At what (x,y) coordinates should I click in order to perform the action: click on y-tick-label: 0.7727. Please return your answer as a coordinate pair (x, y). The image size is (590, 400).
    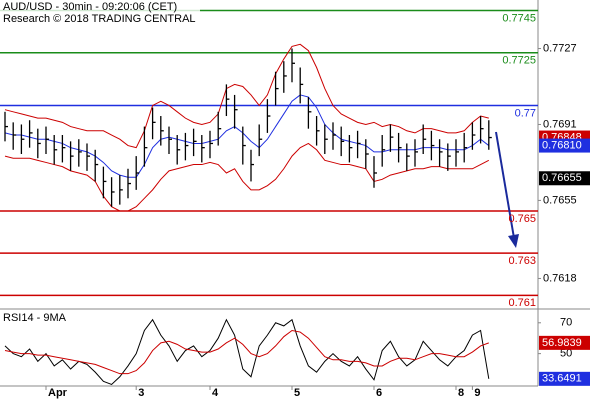
    Looking at the image, I should click on (560, 48).